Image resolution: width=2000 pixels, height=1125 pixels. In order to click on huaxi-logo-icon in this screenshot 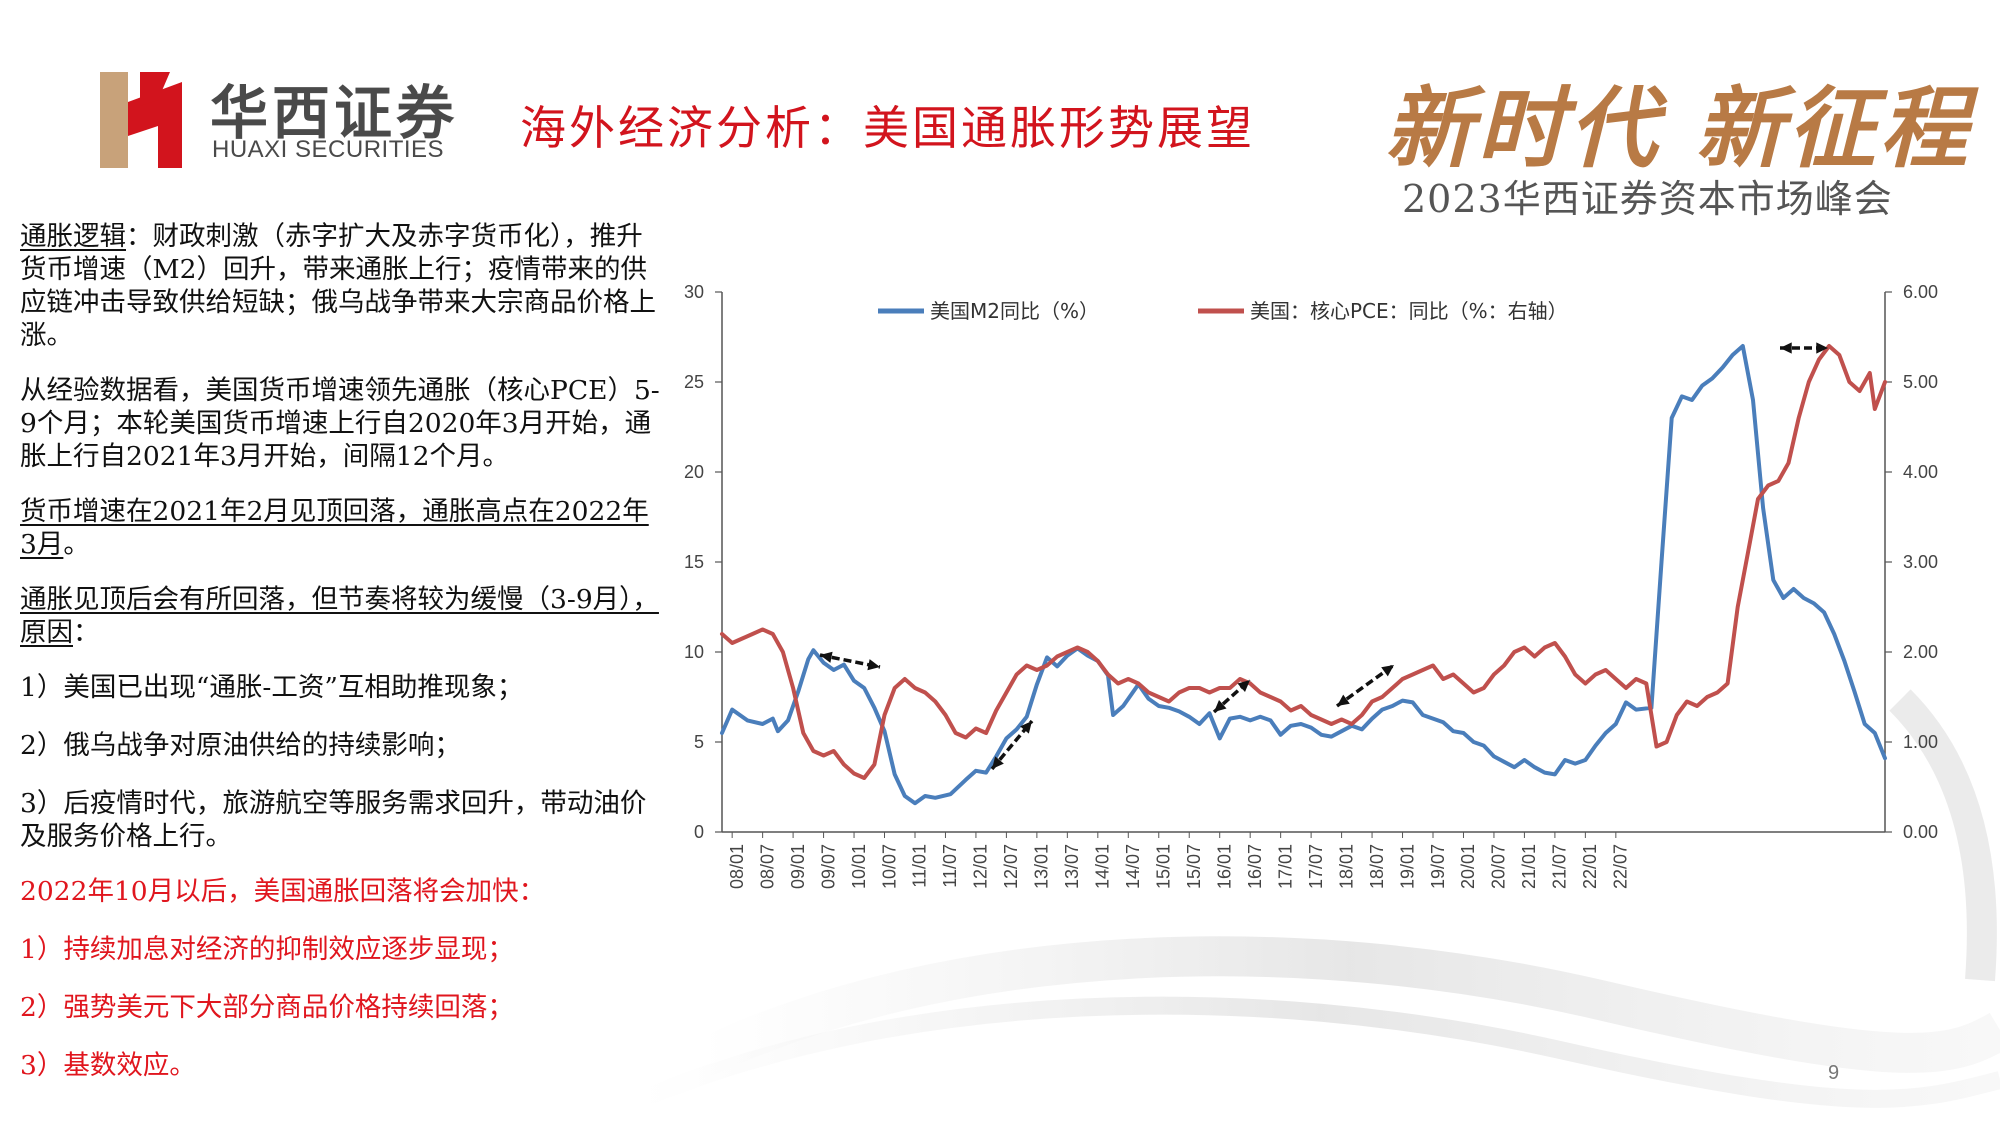, I will do `click(141, 120)`.